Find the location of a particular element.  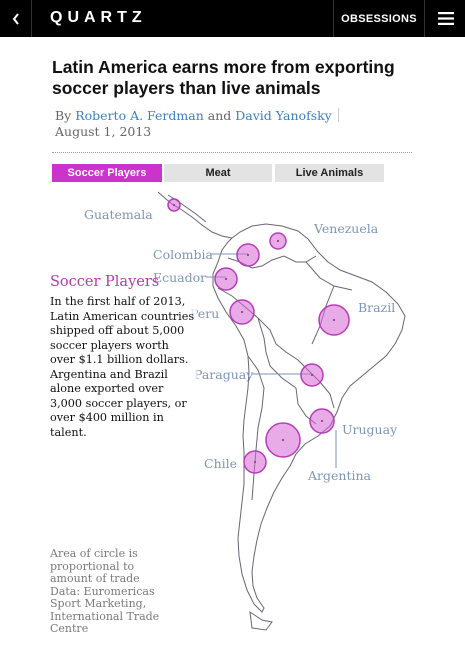

by-prefix: By is located at coordinates (63, 115).